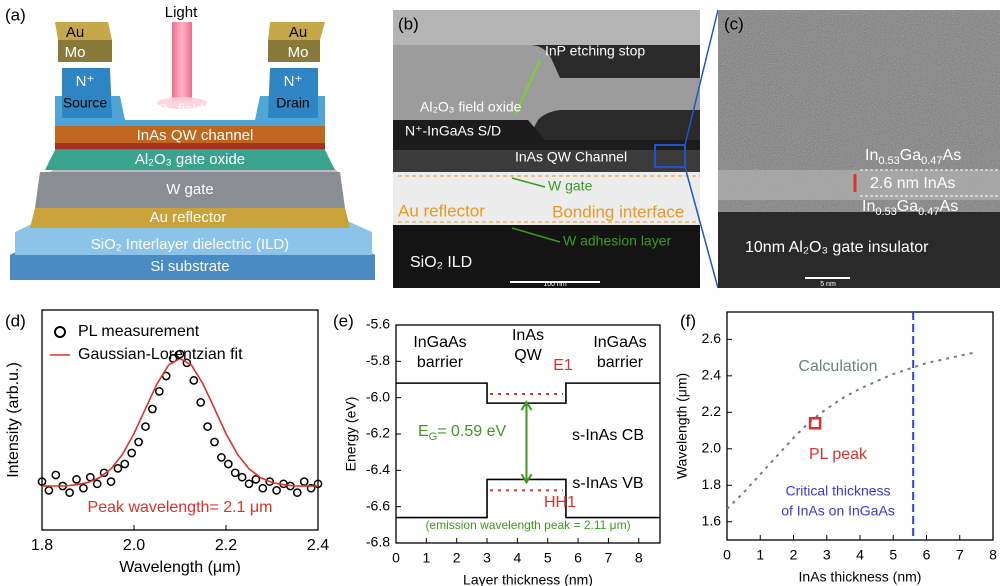  Describe the element at coordinates (134, 545) in the screenshot. I see `x-tick-label: 2.0` at that location.